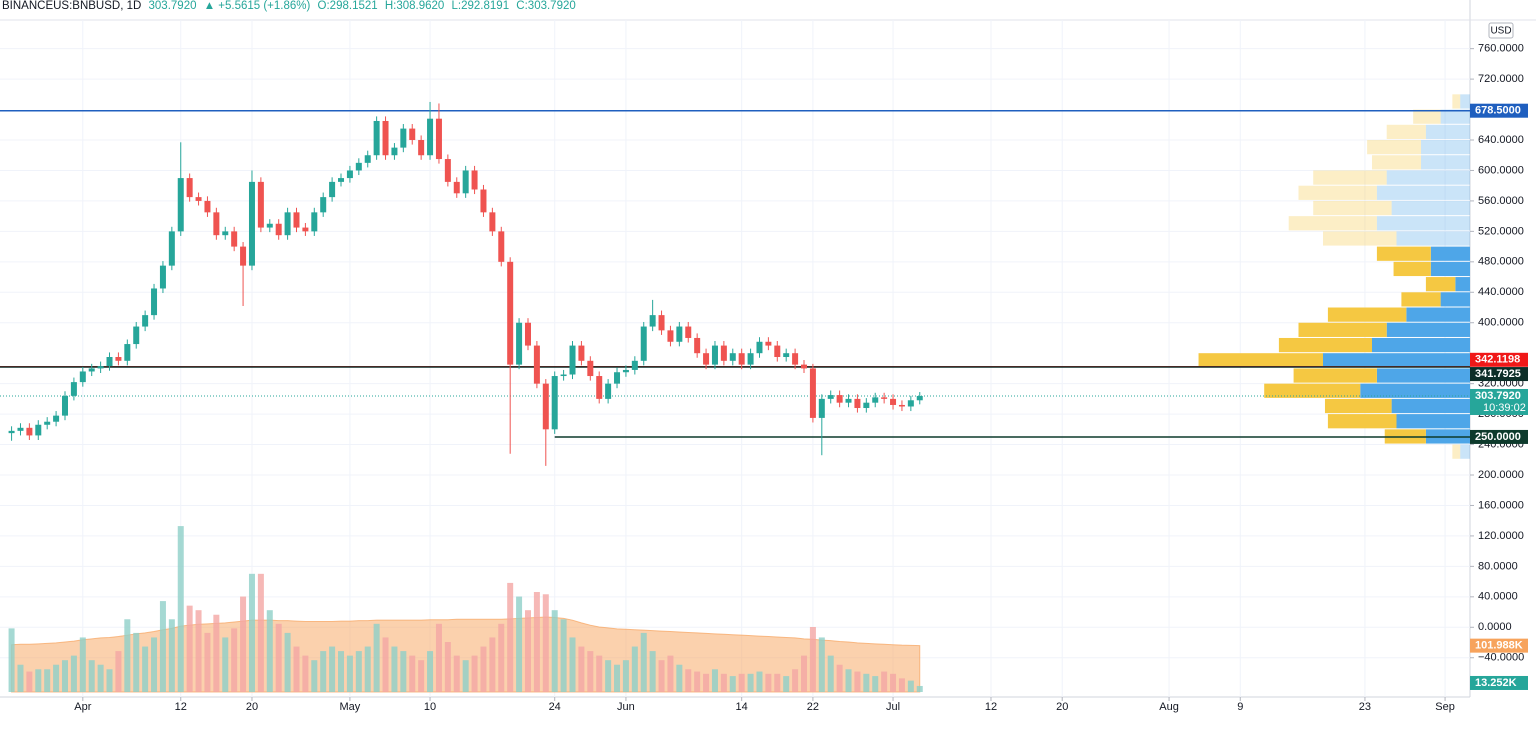  I want to click on currency-label: USD, so click(1500, 31).